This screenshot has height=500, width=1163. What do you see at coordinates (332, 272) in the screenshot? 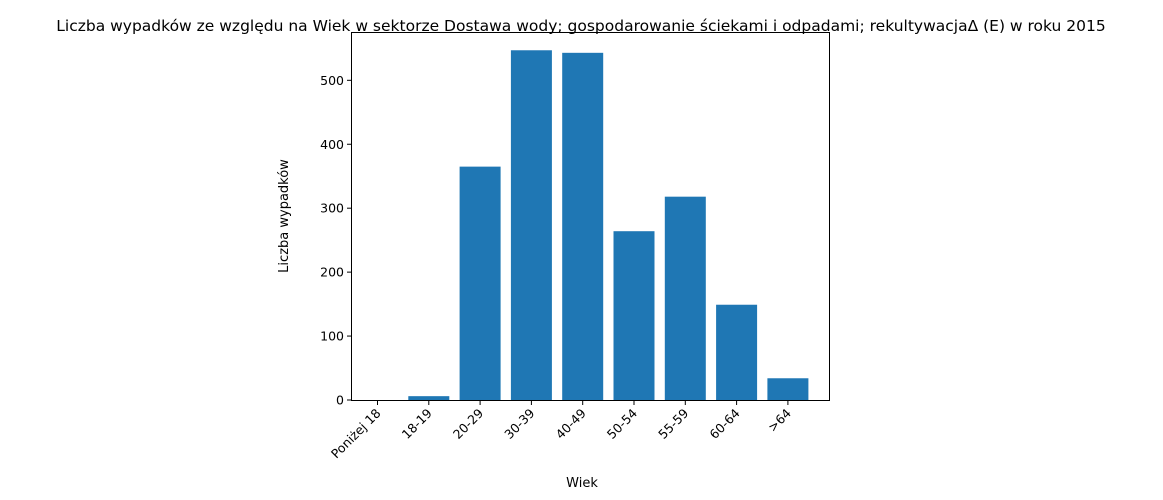
I see `y-tick-label-2: 200` at bounding box center [332, 272].